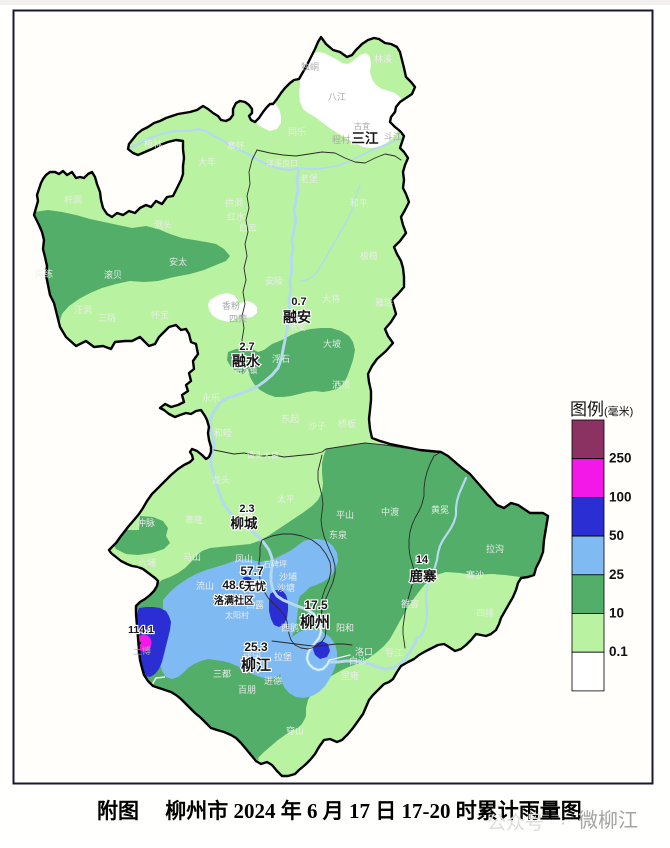 The width and height of the screenshot is (670, 848). What do you see at coordinates (178, 261) in the screenshot?
I see `svg-text: 安太` at bounding box center [178, 261].